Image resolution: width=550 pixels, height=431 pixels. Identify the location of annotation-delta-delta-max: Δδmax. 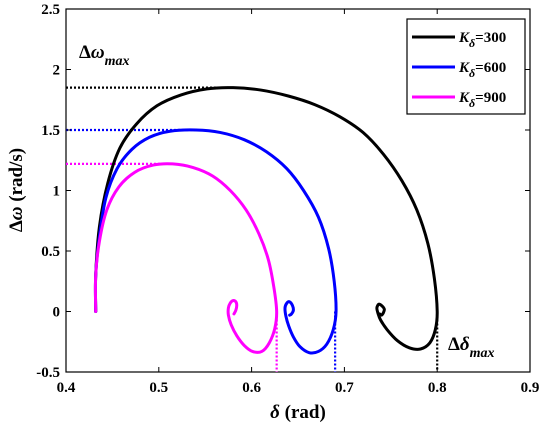
(471, 347).